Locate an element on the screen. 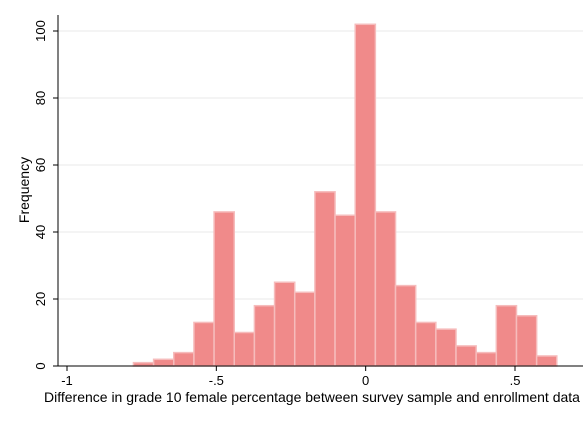 The width and height of the screenshot is (583, 424). x-tick-label: -1 is located at coordinates (67, 380).